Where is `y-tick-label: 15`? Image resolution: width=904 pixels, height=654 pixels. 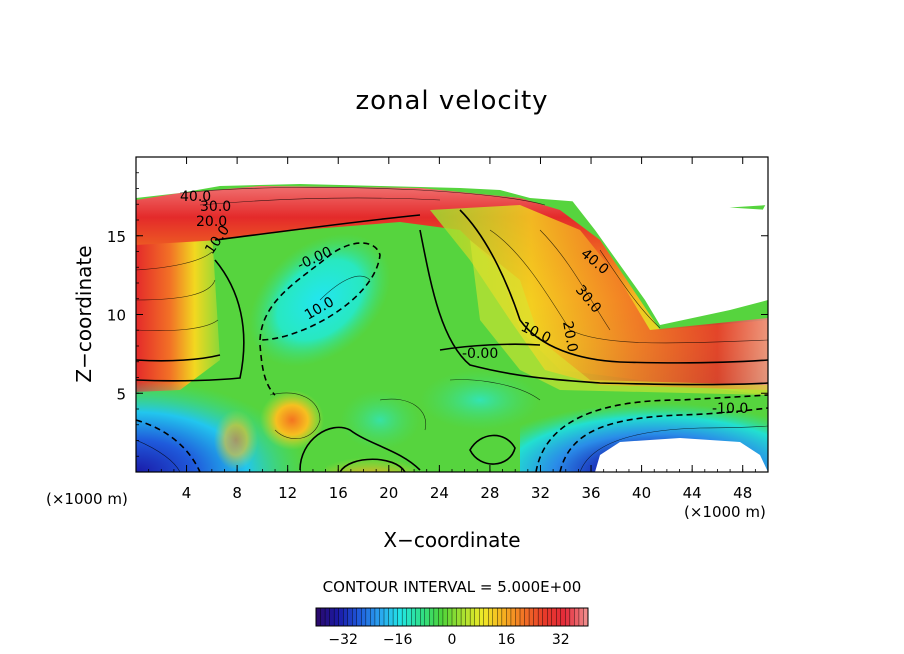 y-tick-label: 15 is located at coordinates (116, 237).